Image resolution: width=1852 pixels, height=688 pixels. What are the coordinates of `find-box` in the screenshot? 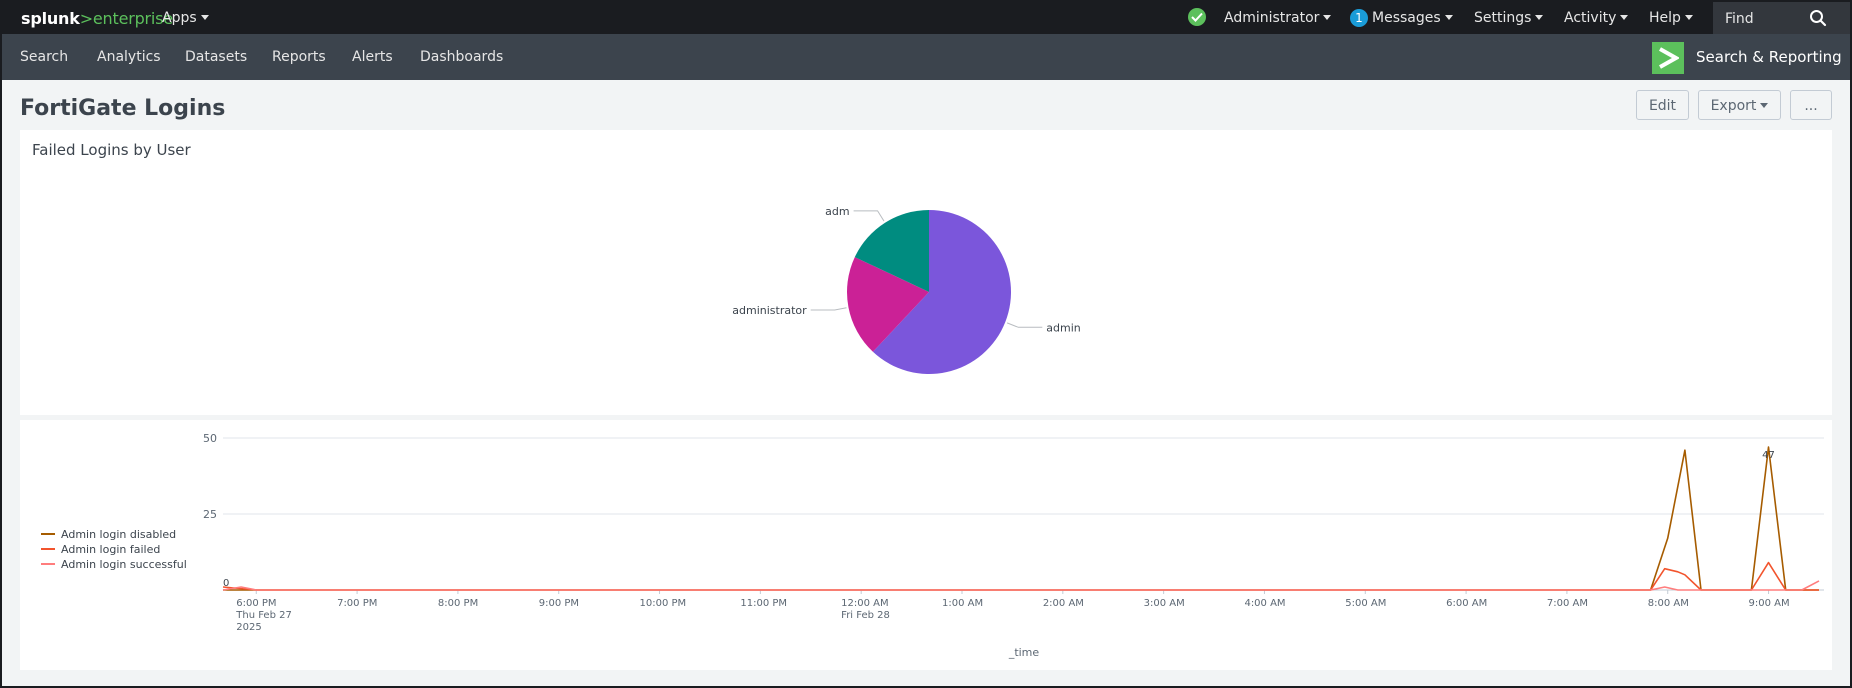 It's located at (1781, 18).